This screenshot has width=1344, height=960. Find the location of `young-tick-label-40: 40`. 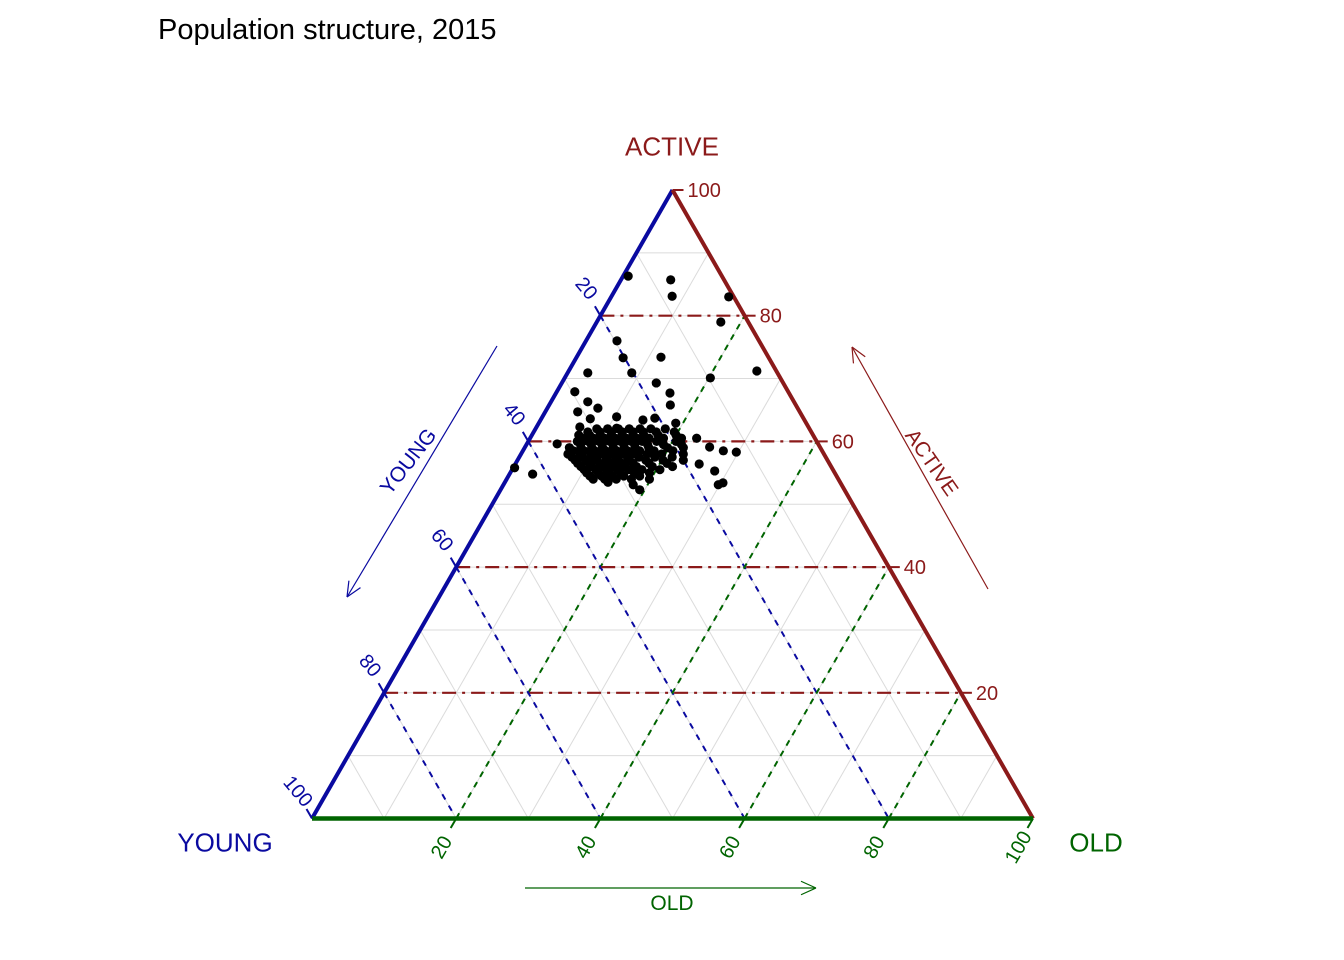

young-tick-label-40: 40 is located at coordinates (513, 414).